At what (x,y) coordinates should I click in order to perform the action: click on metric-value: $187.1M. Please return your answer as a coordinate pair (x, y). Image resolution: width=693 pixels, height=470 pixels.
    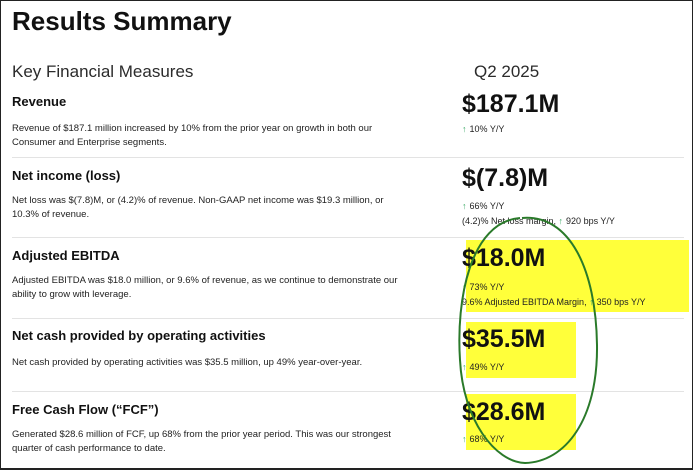
    Looking at the image, I should click on (511, 104).